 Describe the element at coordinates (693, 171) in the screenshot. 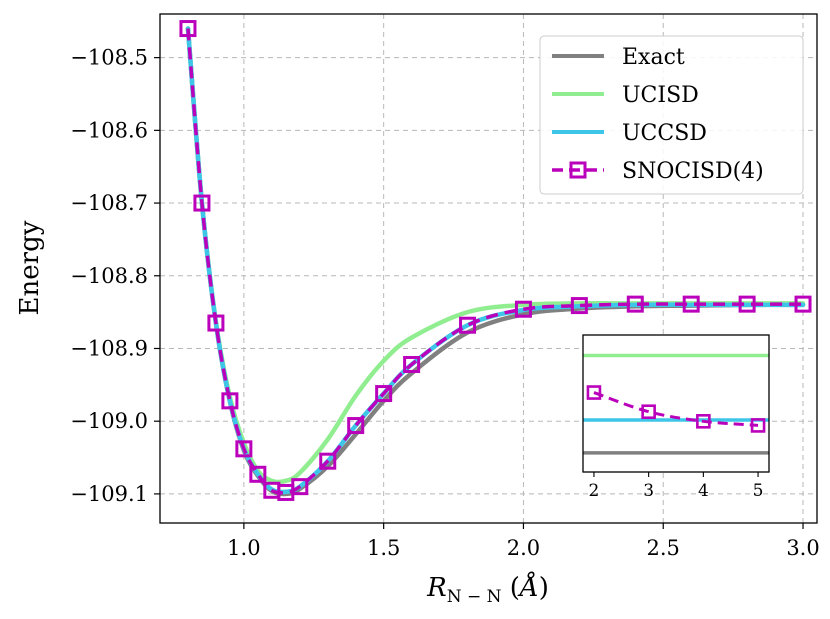

I see `legend-label-snocisd: SNOCISD(4)` at that location.